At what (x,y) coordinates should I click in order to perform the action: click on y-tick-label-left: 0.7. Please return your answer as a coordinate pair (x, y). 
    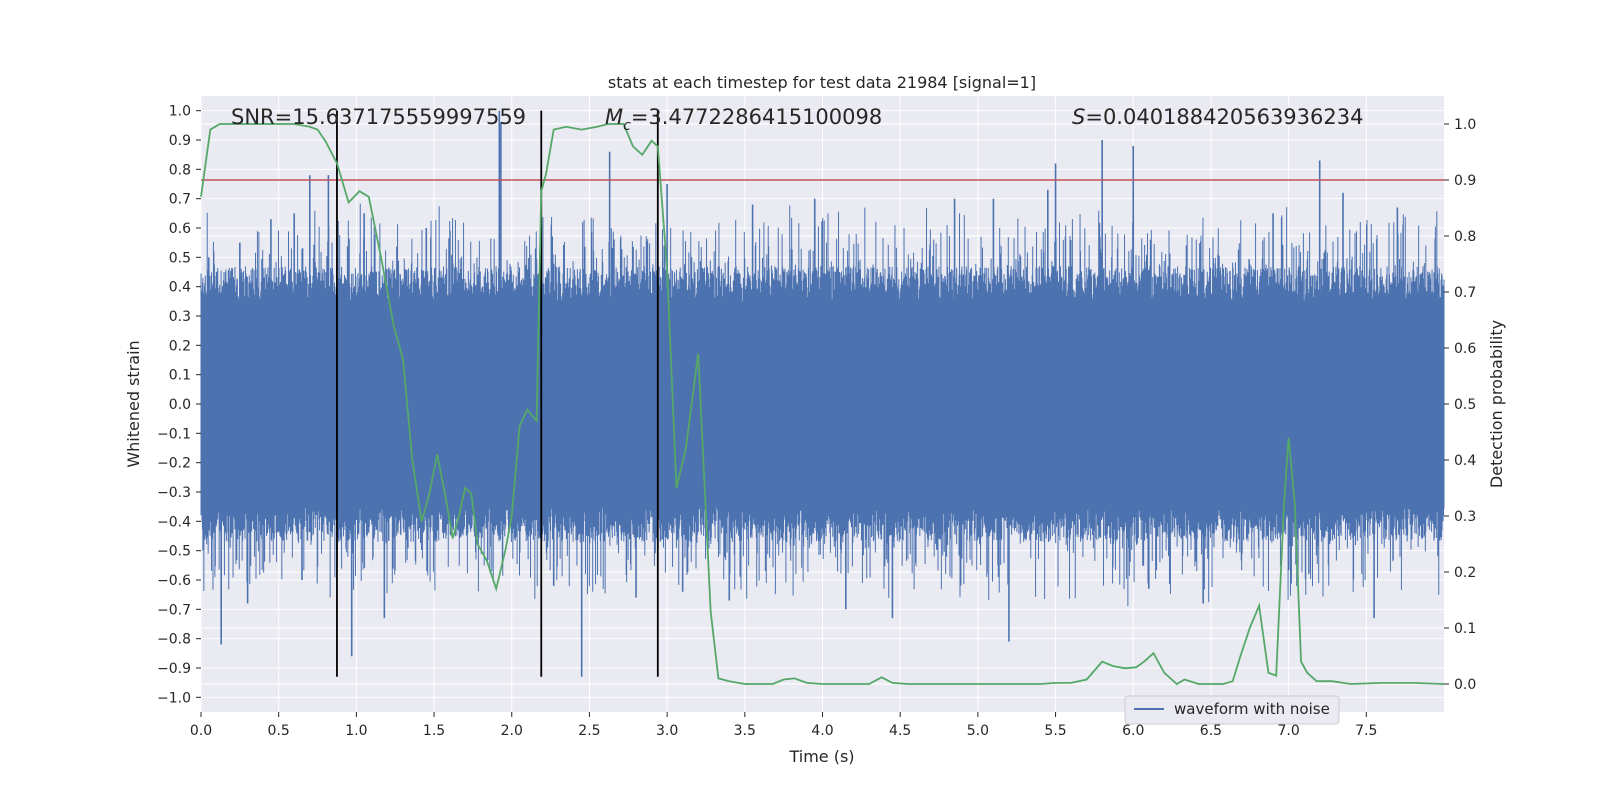
    Looking at the image, I should click on (180, 200).